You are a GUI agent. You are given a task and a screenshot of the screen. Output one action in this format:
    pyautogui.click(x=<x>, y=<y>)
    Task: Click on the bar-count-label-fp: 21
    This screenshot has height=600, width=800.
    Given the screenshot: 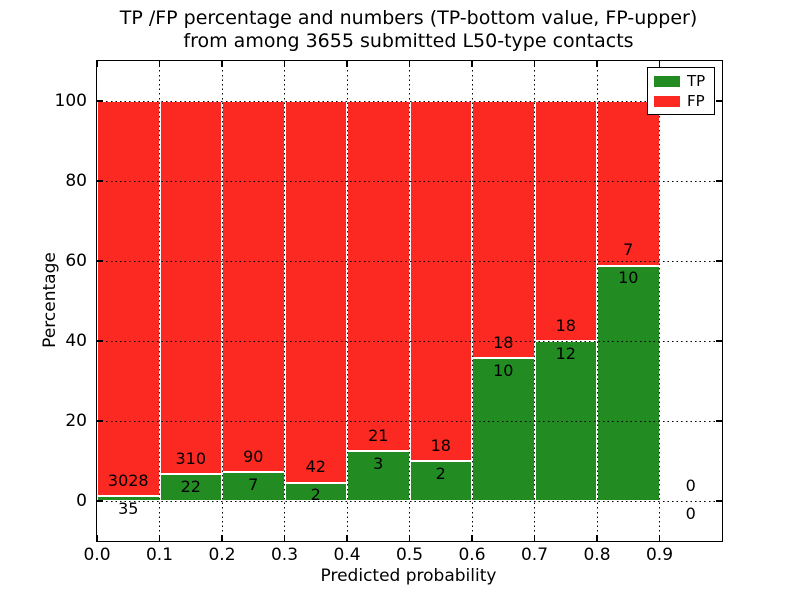 What is the action you would take?
    pyautogui.click(x=378, y=435)
    